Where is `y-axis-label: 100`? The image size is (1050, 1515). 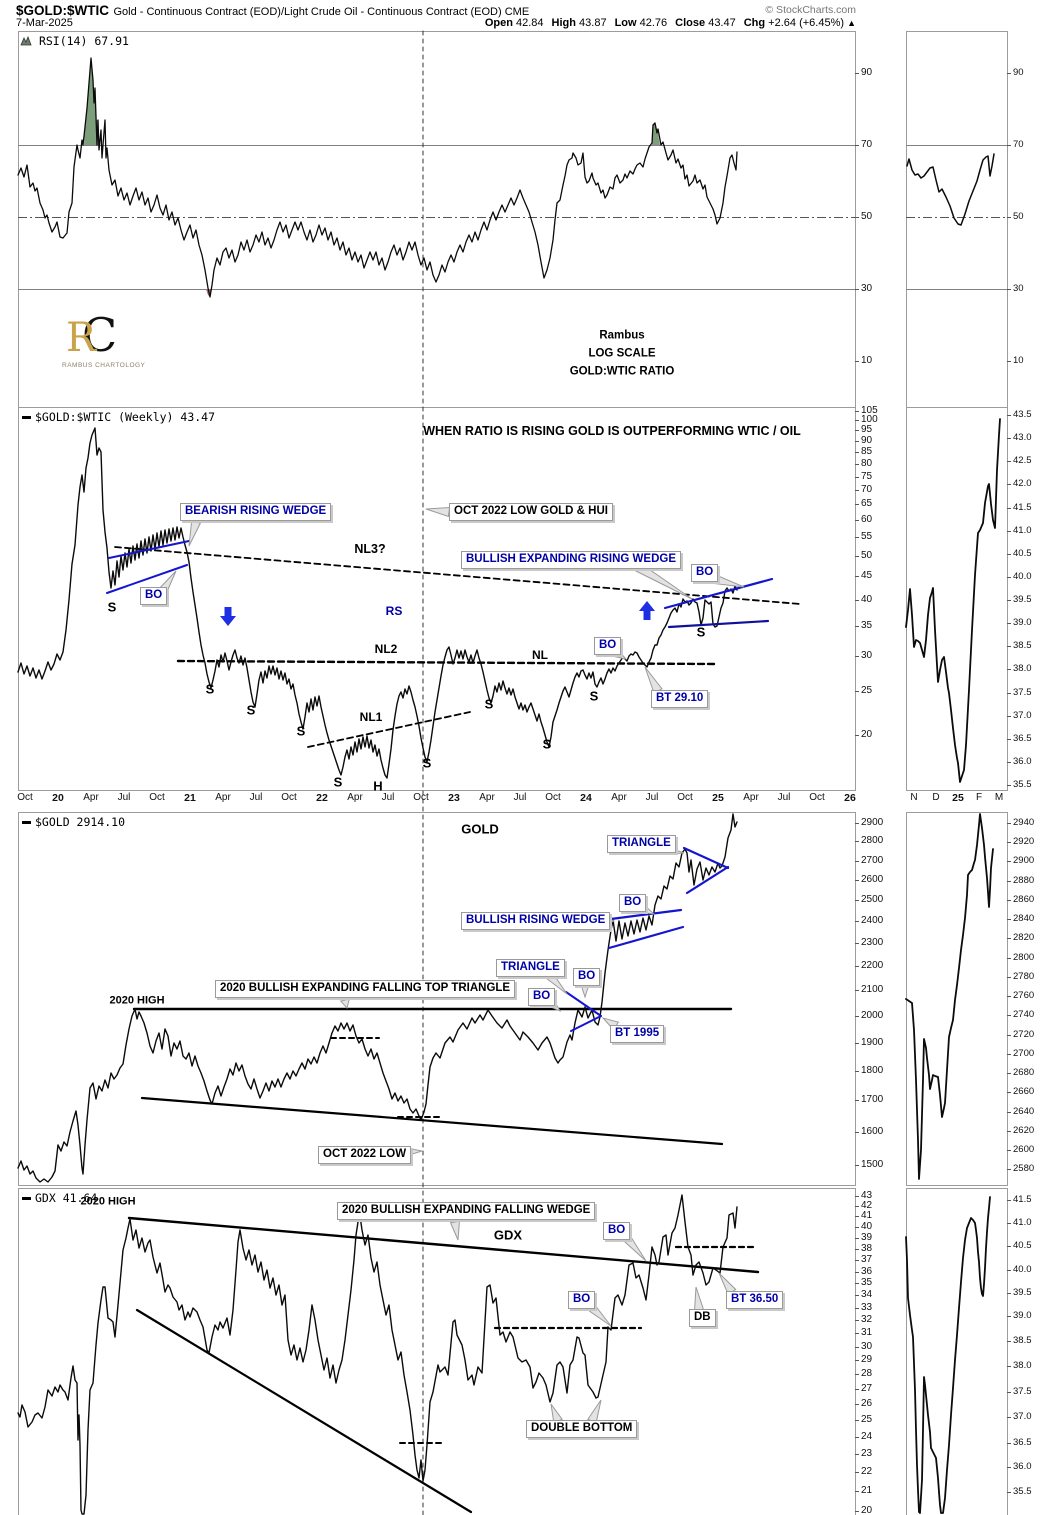 y-axis-label: 100 is located at coordinates (869, 419).